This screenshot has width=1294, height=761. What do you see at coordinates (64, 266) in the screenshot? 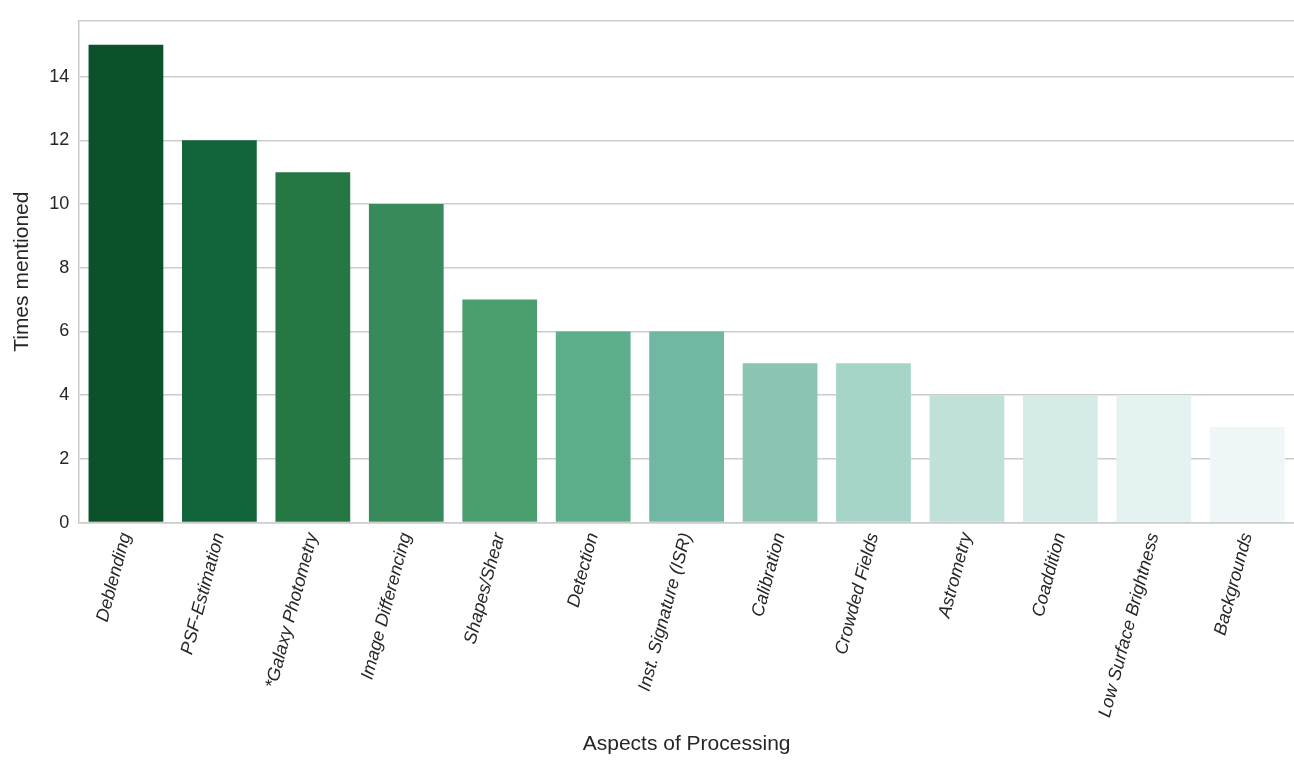
I see `y-tick-label: 8` at bounding box center [64, 266].